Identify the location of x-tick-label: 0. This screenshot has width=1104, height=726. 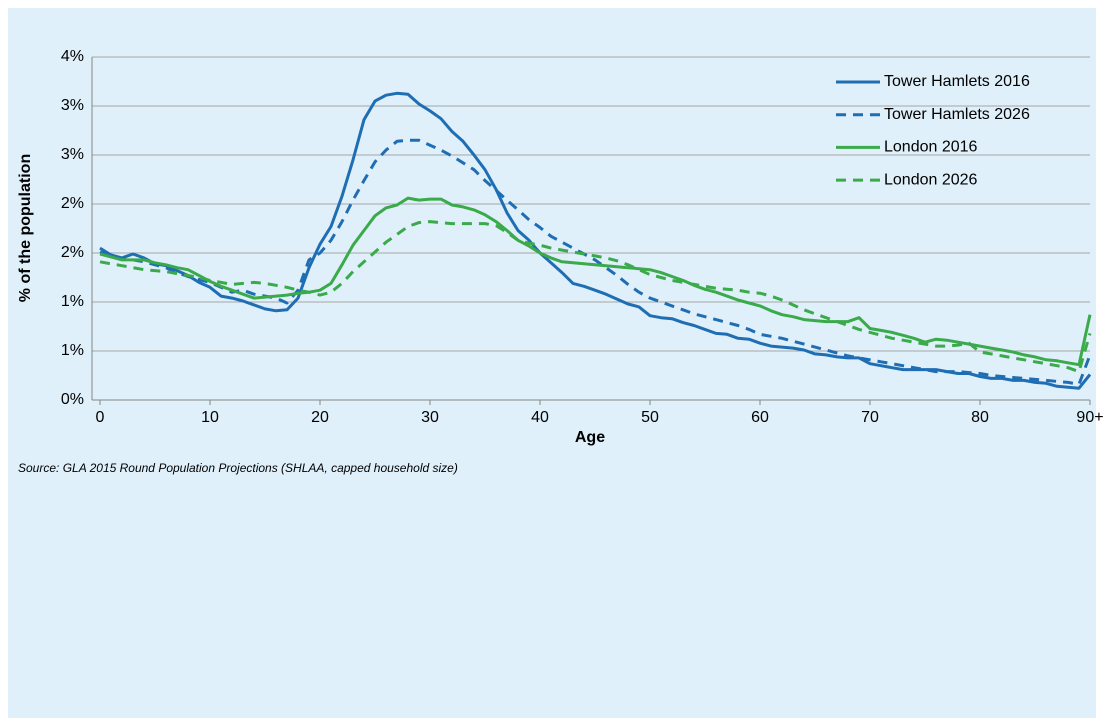
(100, 417).